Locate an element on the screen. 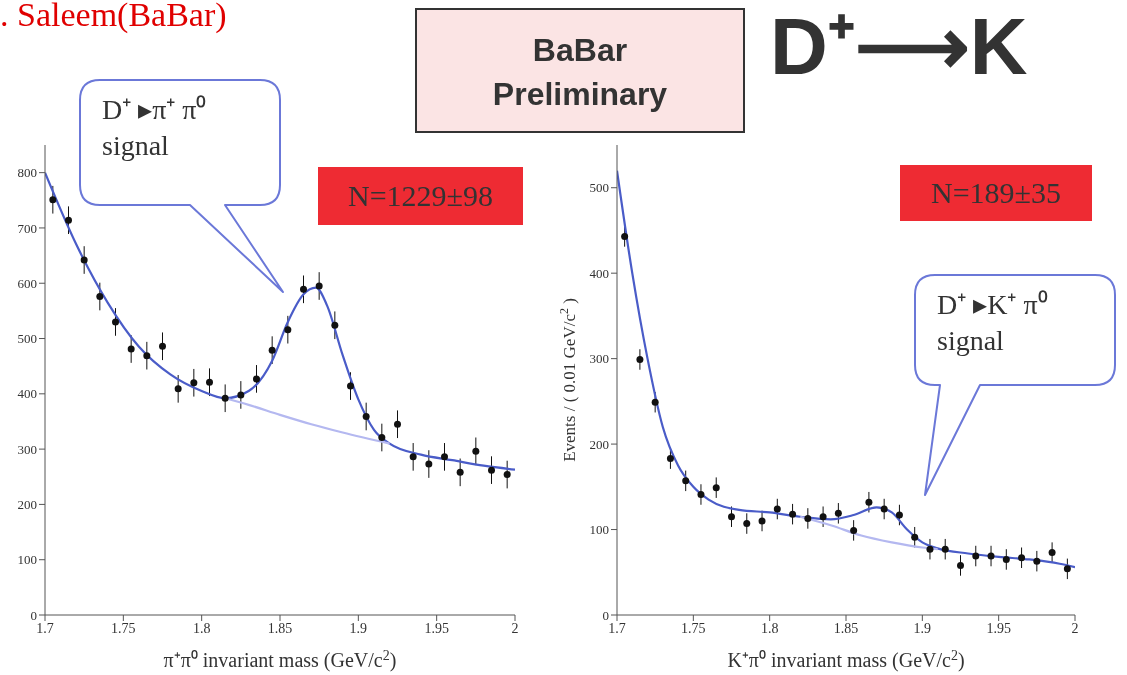 The height and width of the screenshot is (675, 1127). text: BaBar Preliminary is located at coordinates (580, 70).